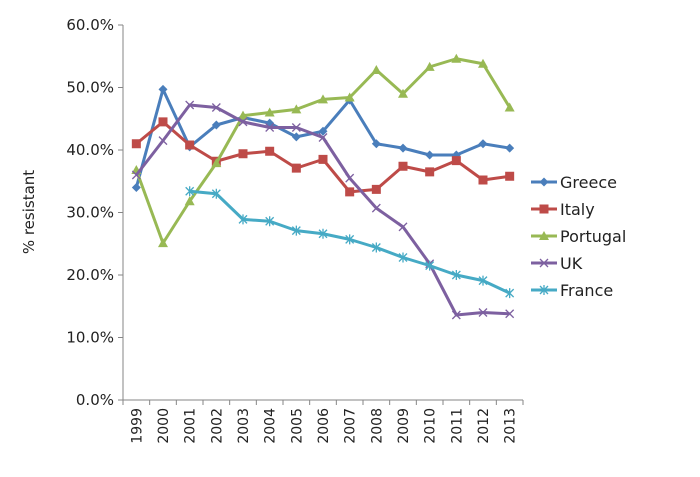  I want to click on series-italy, so click(323, 157).